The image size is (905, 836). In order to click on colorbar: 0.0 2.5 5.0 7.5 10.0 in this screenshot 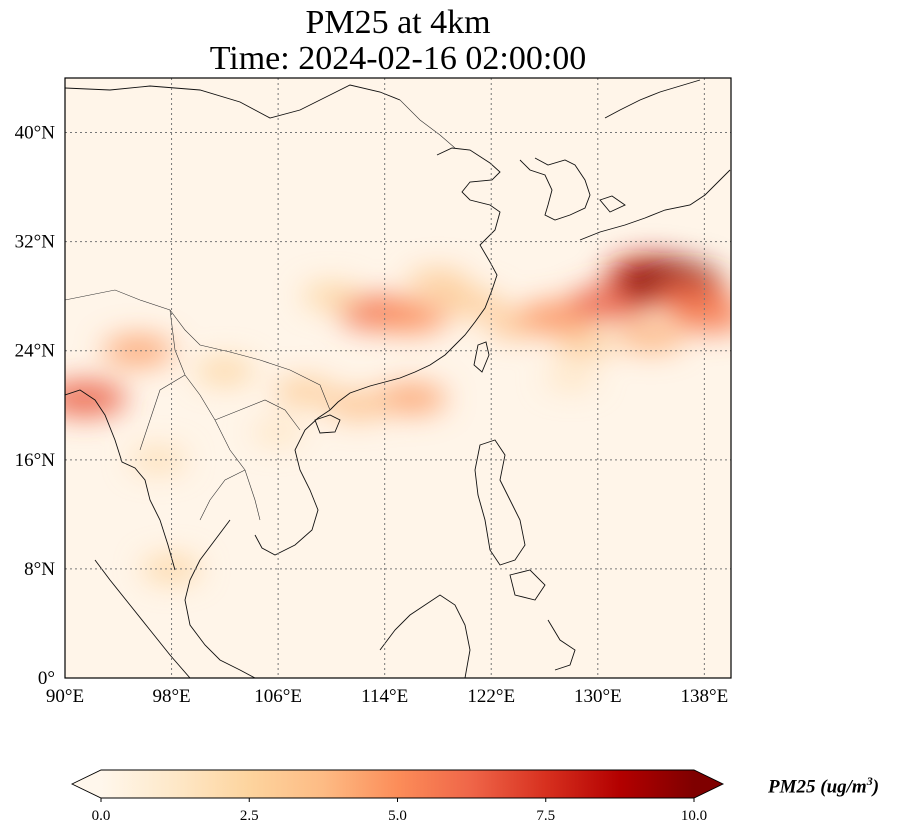, I will do `click(397, 796)`.